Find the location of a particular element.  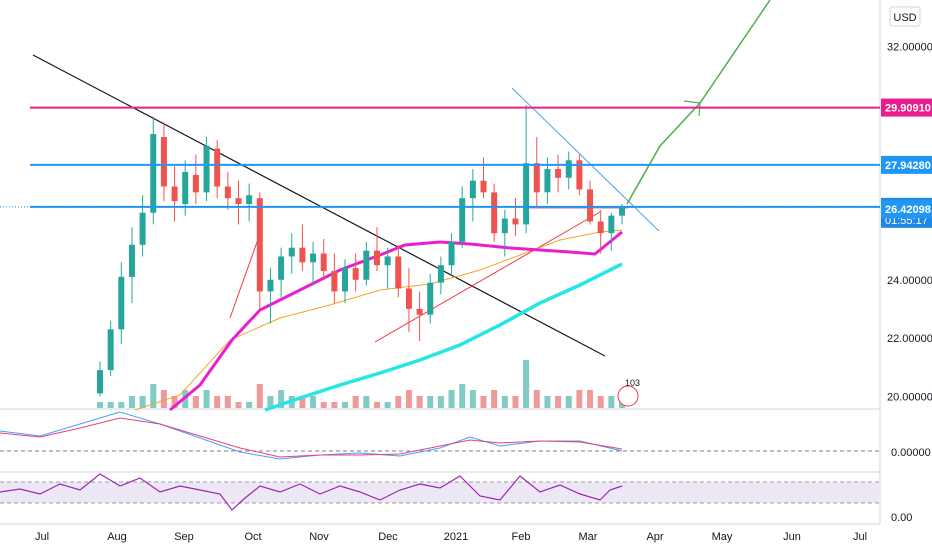

projection-arrow is located at coordinates (698, 102).